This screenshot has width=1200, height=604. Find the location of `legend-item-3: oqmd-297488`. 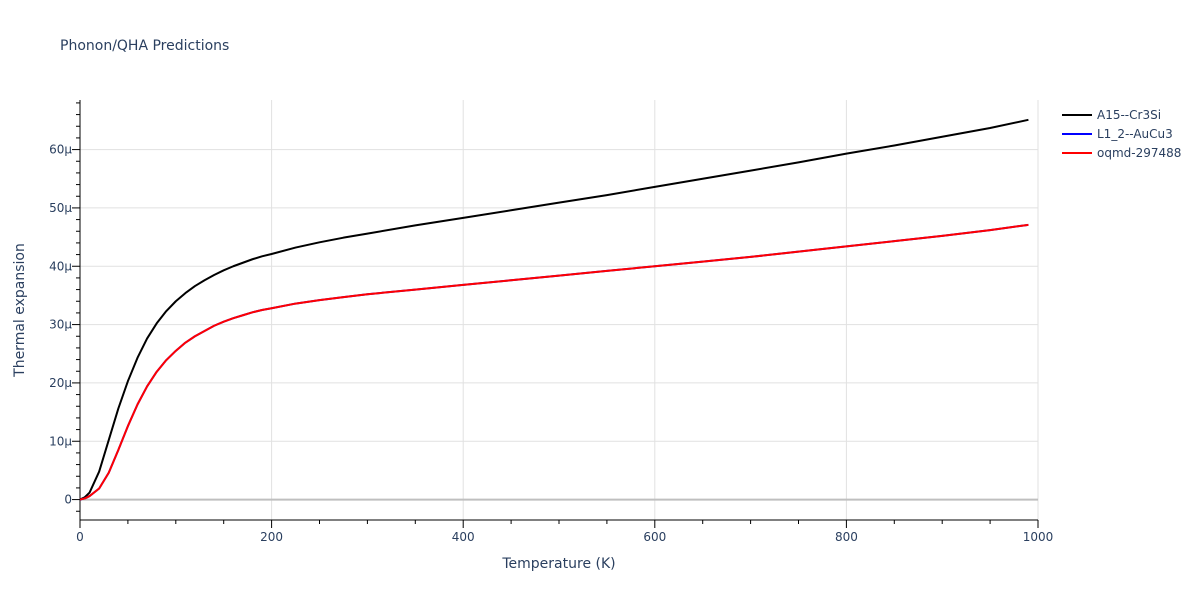

legend-item-3: oqmd-297488 is located at coordinates (1121, 153).